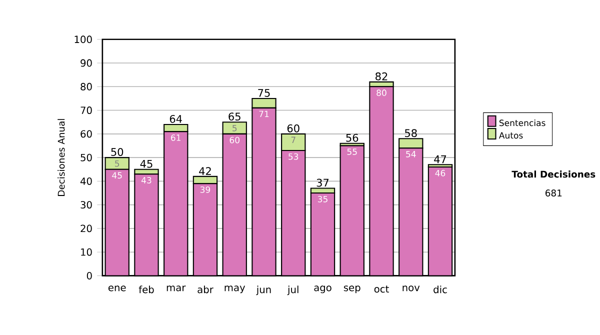  What do you see at coordinates (522, 123) in the screenshot?
I see `legend-label: Sentencias` at bounding box center [522, 123].